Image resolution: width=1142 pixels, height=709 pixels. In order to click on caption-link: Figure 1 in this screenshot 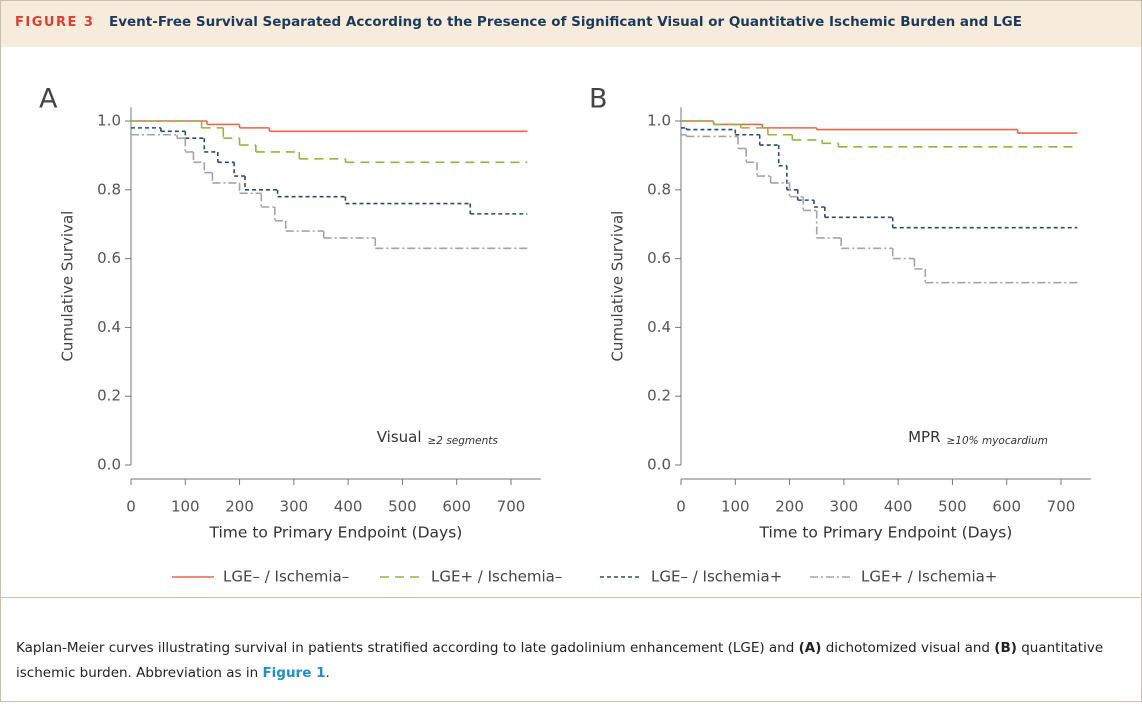, I will do `click(294, 673)`.